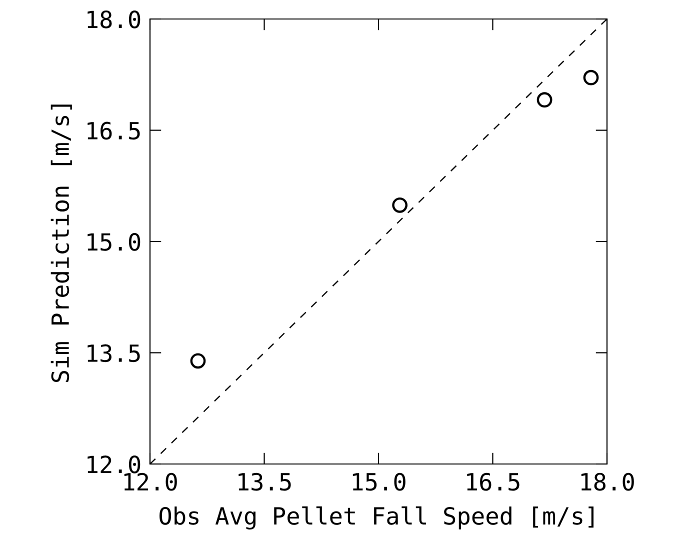 The image size is (687, 549). I want to click on x-axis-title: Obs Avg Pellet Fall Speed [m/s], so click(377, 518).